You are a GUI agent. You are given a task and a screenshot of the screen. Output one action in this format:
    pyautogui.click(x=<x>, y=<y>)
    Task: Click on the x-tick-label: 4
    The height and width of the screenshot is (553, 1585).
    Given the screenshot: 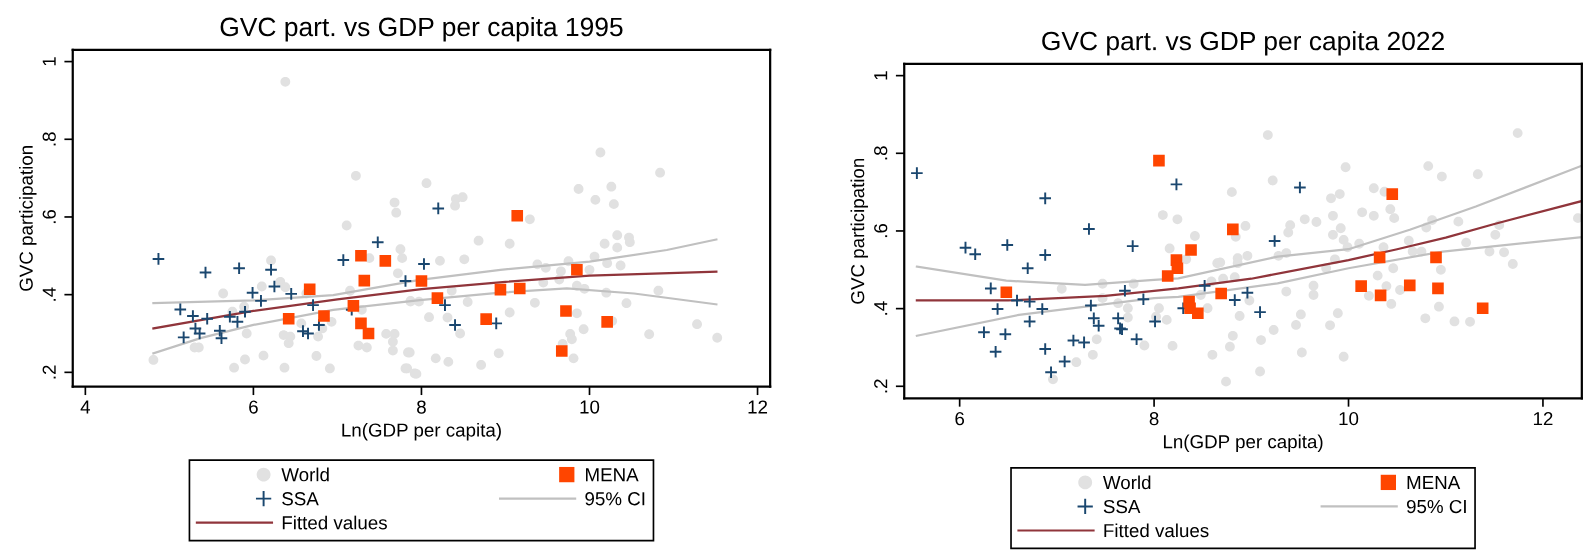 What is the action you would take?
    pyautogui.click(x=85, y=407)
    